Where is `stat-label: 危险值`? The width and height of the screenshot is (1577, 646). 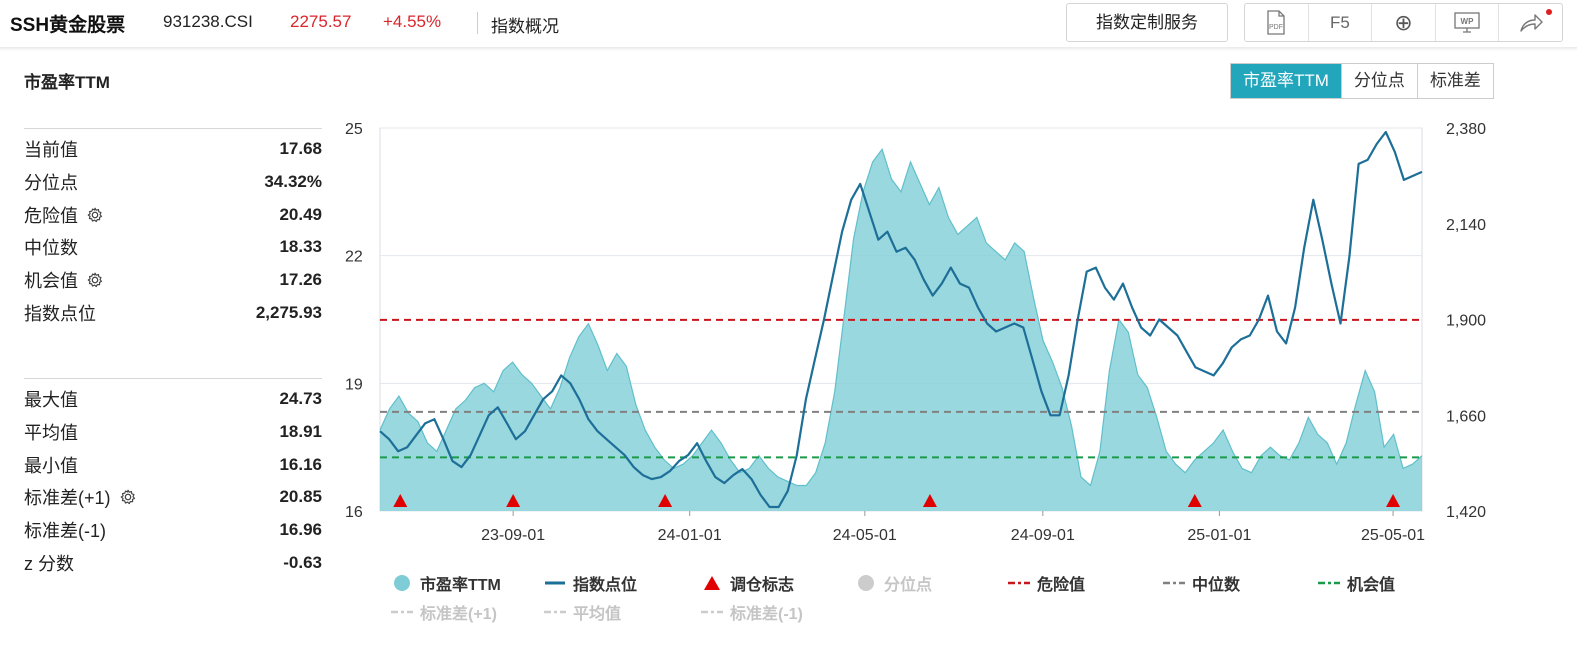
stat-label: 危险值 is located at coordinates (64, 215).